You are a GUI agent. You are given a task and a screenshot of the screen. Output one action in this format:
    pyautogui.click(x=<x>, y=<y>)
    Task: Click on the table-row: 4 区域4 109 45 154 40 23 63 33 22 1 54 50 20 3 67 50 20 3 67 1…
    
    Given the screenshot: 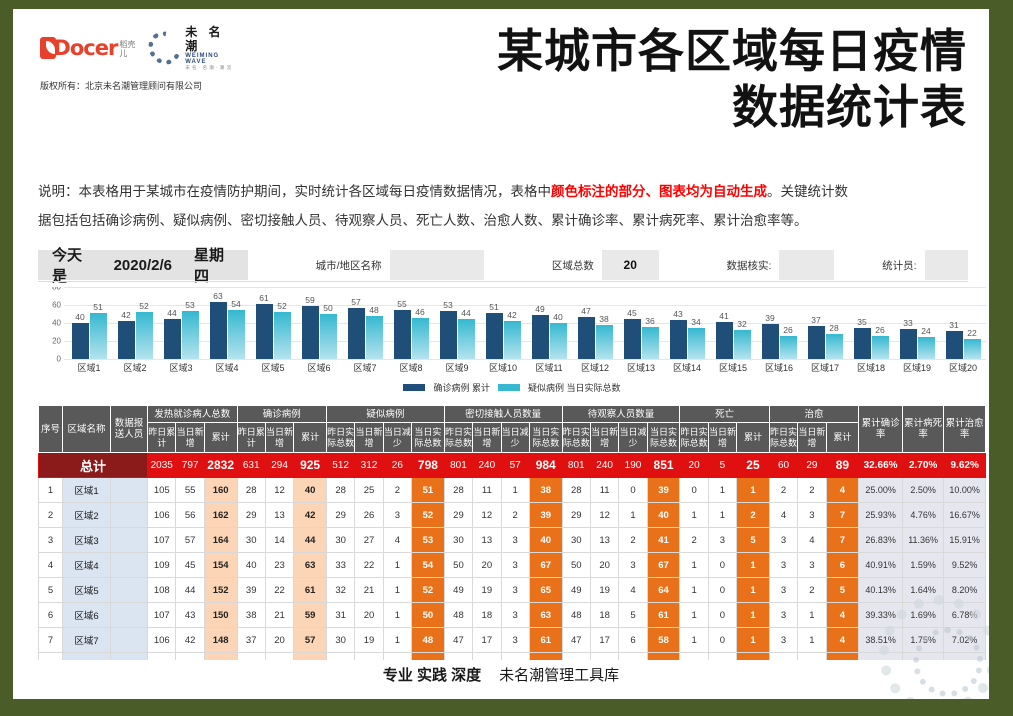 What is the action you would take?
    pyautogui.click(x=512, y=565)
    